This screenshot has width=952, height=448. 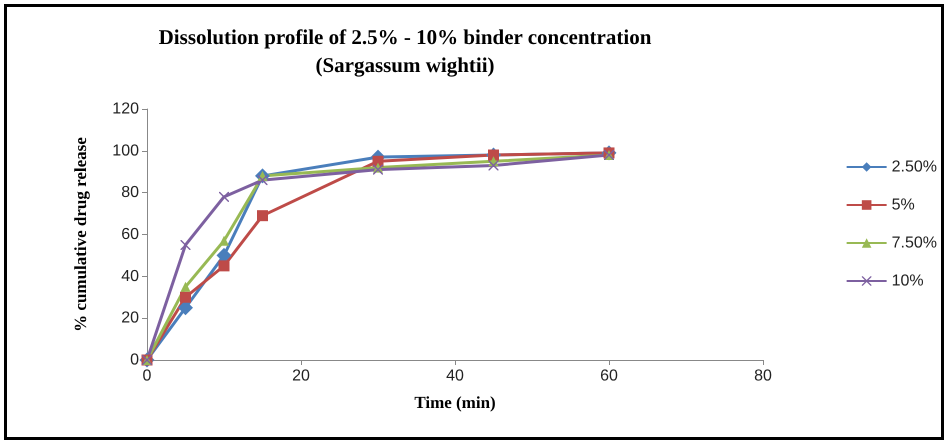 I want to click on legend-label: 10%, so click(x=908, y=281).